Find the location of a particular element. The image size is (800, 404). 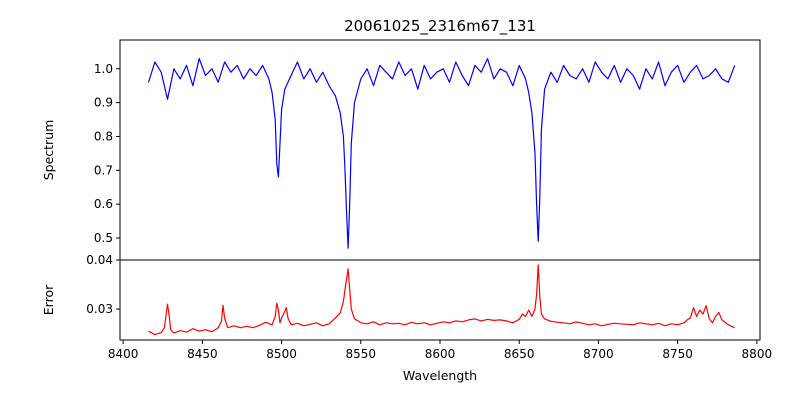

spectrum-y-tick-label: 1.0 is located at coordinates (103, 69).